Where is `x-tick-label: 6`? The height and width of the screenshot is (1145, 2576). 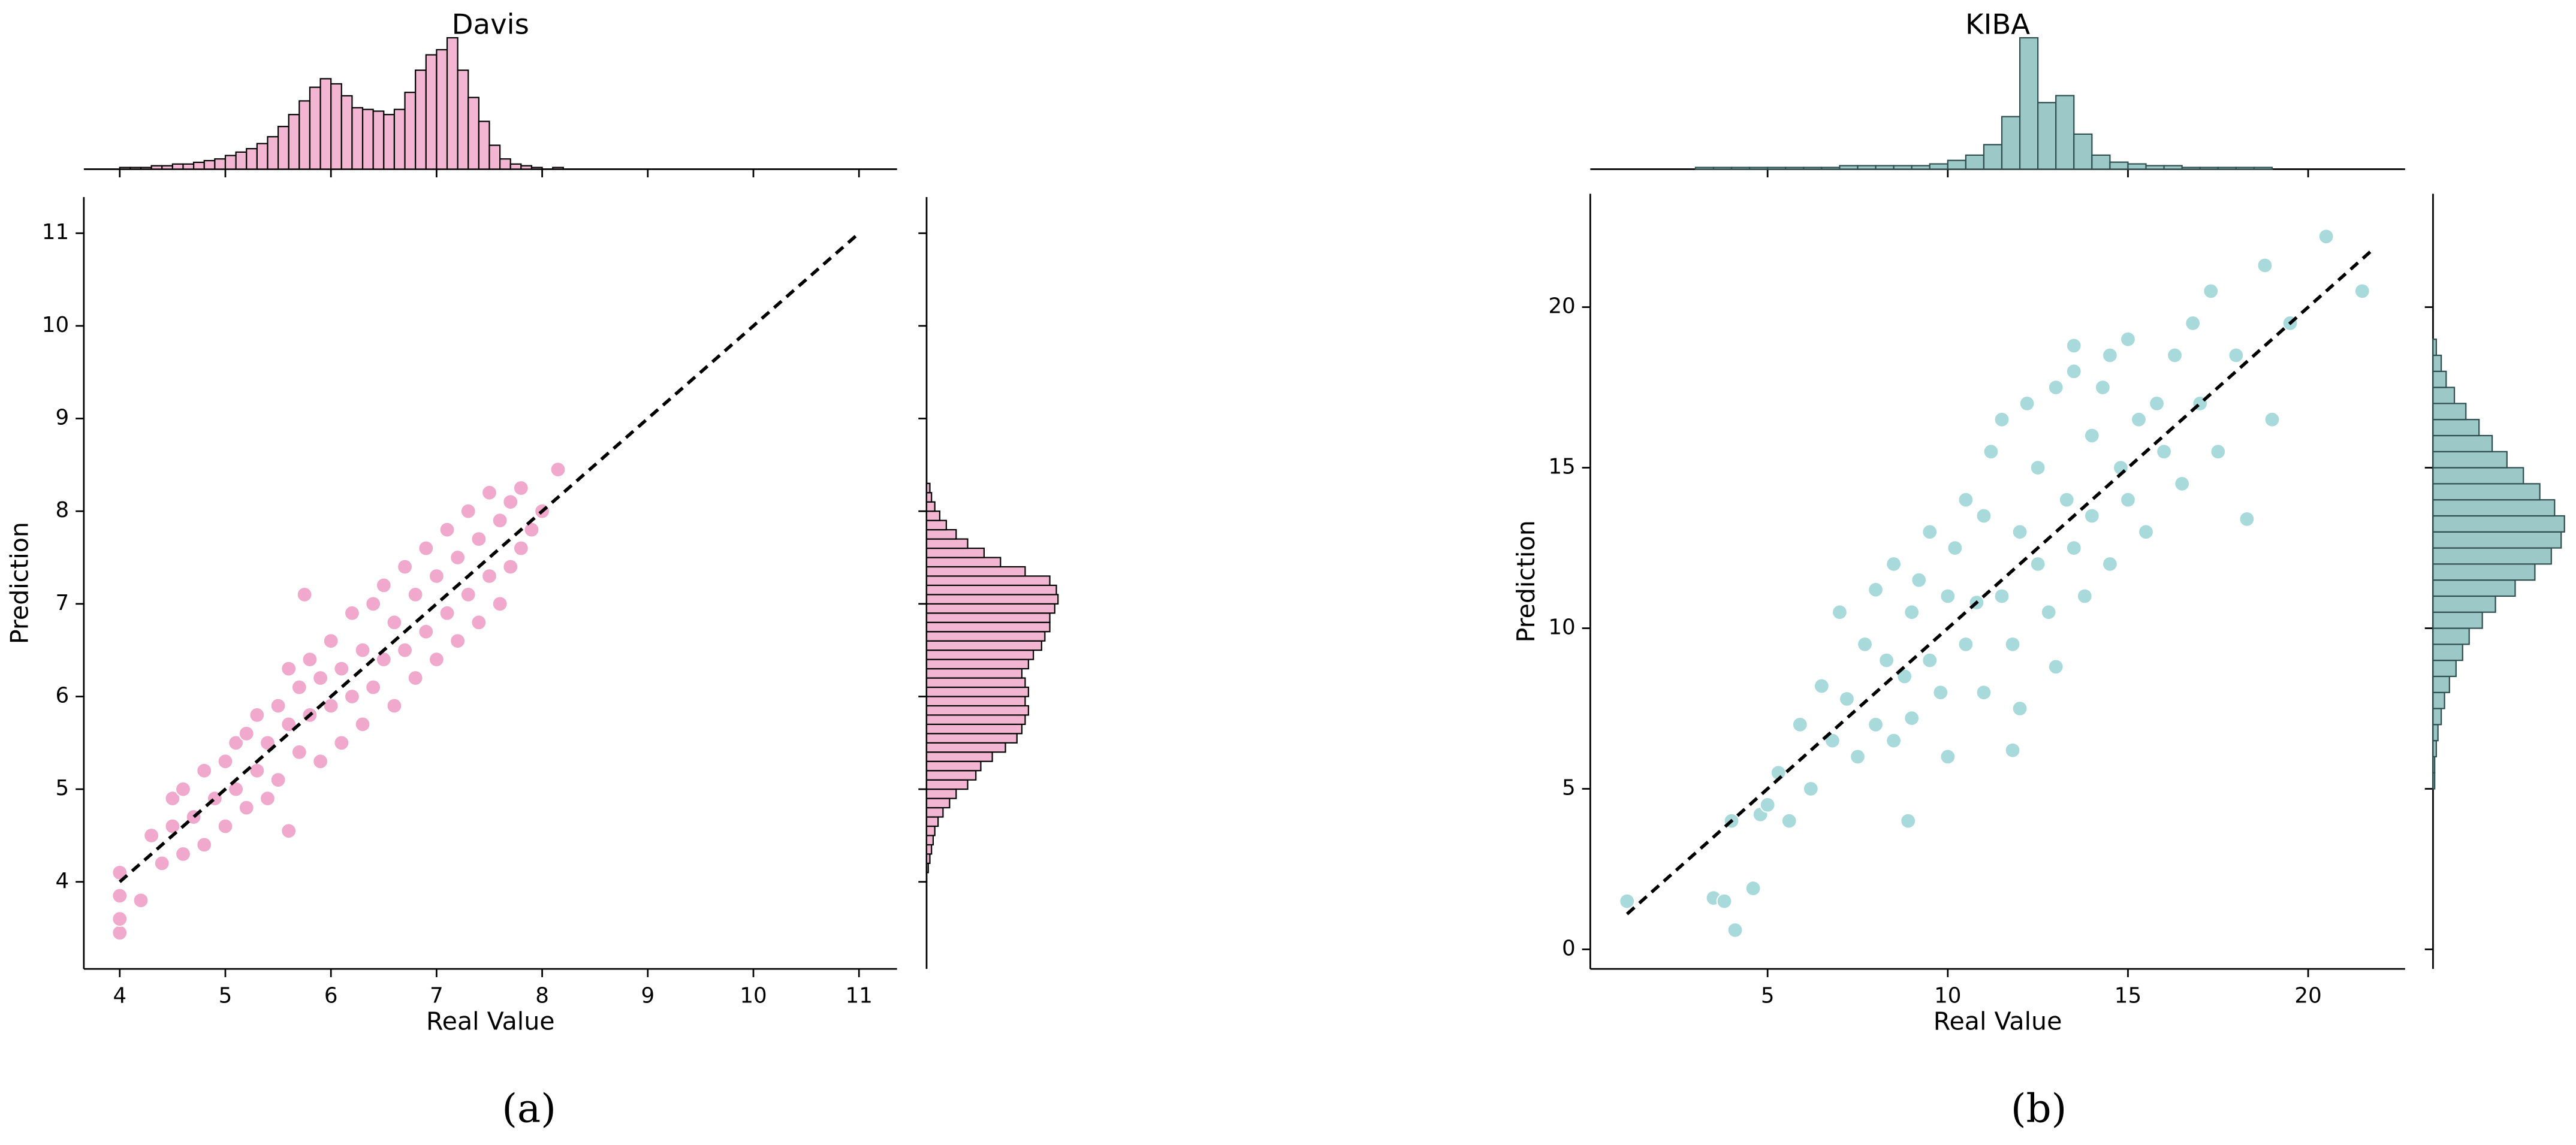 x-tick-label: 6 is located at coordinates (331, 996).